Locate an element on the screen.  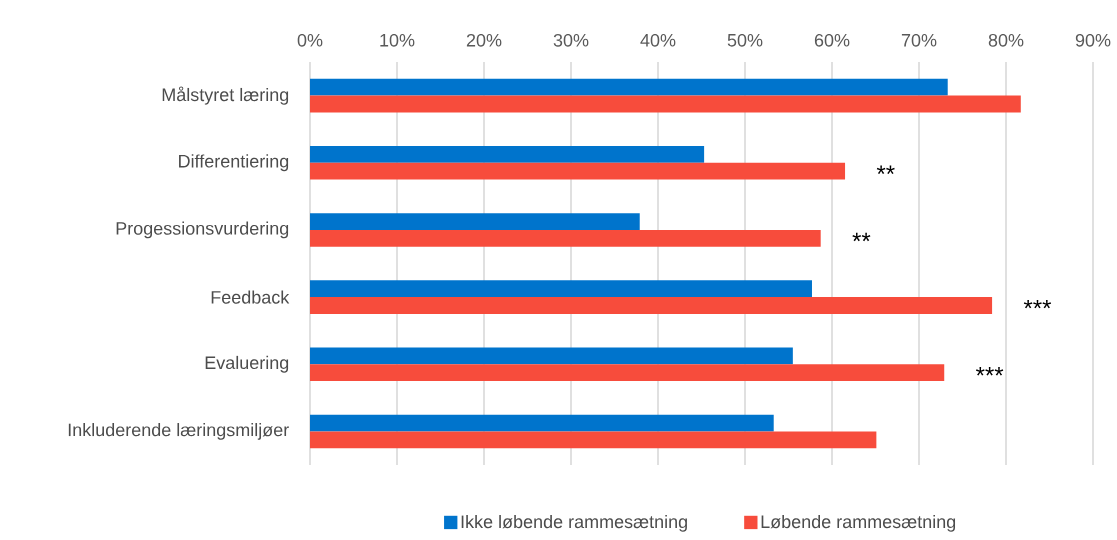
x-tick-label: 20% is located at coordinates (484, 40).